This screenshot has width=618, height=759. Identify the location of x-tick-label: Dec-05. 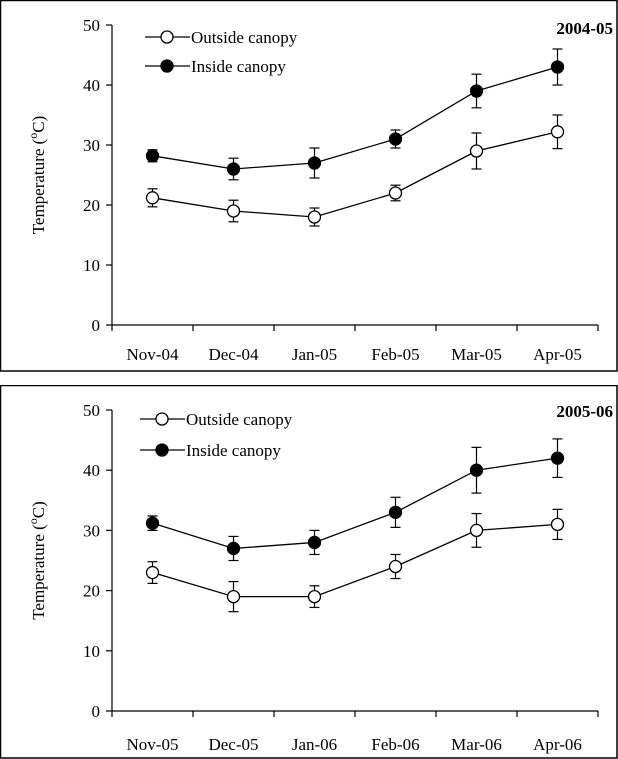
(233, 744).